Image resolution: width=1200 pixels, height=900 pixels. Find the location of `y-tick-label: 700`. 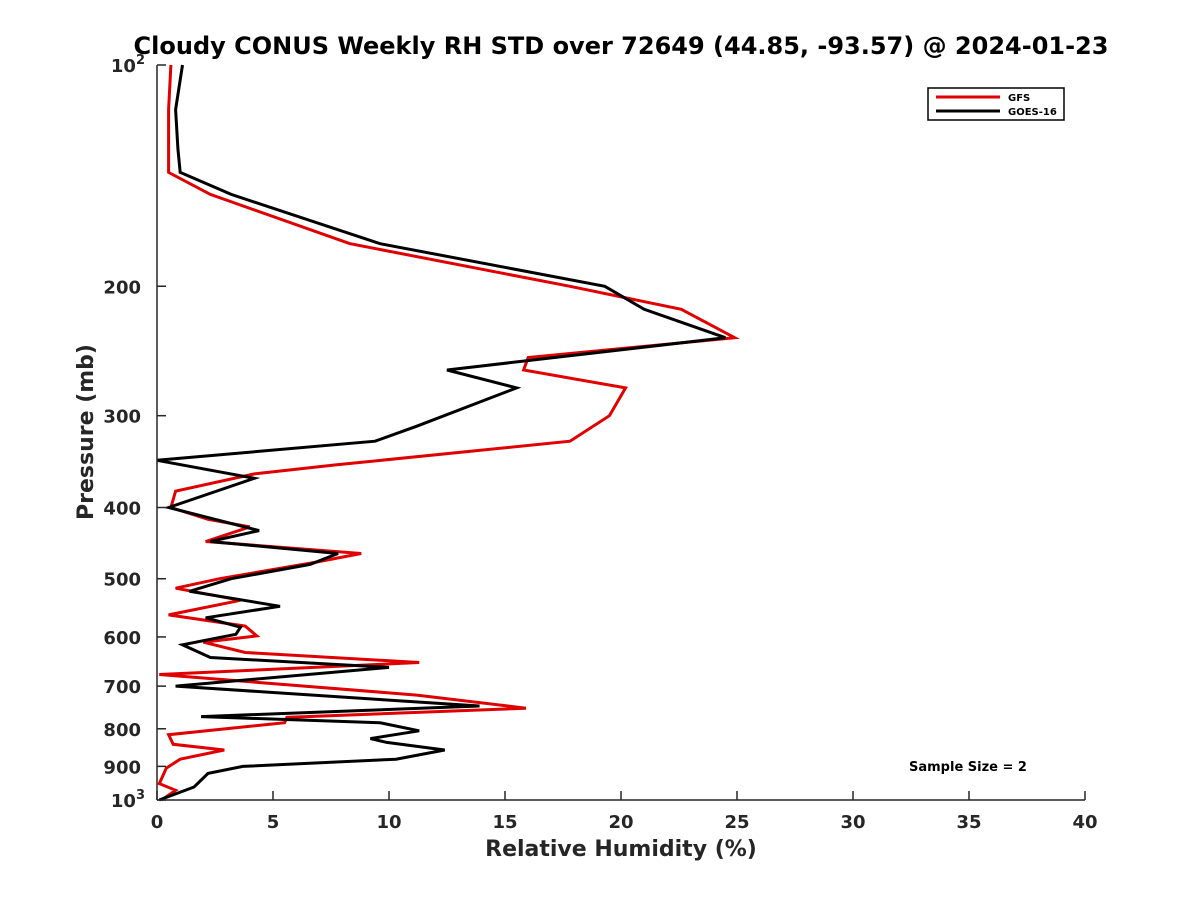

y-tick-label: 700 is located at coordinates (122, 687).